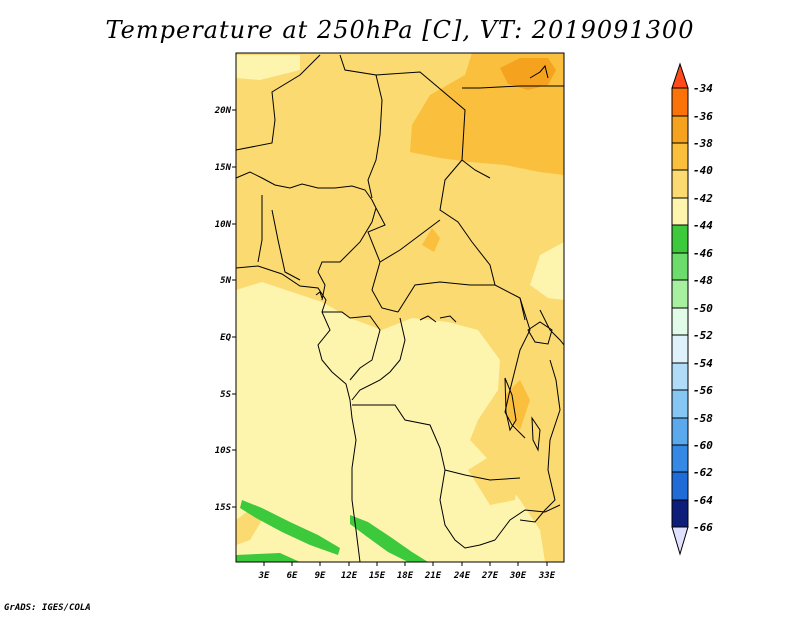  What do you see at coordinates (405, 576) in the screenshot?
I see `lon-label-18e: 18E` at bounding box center [405, 576].